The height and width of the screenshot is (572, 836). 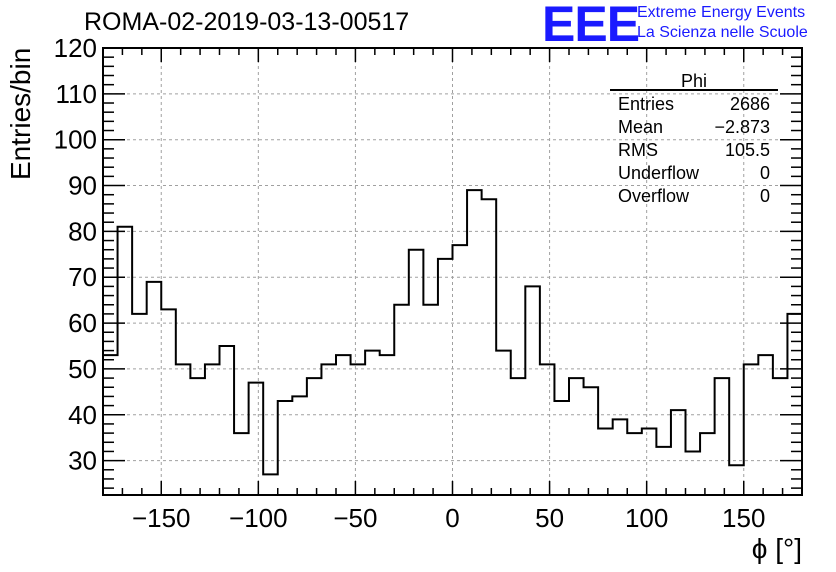 What do you see at coordinates (750, 104) in the screenshot?
I see `stats-row-value: 2686` at bounding box center [750, 104].